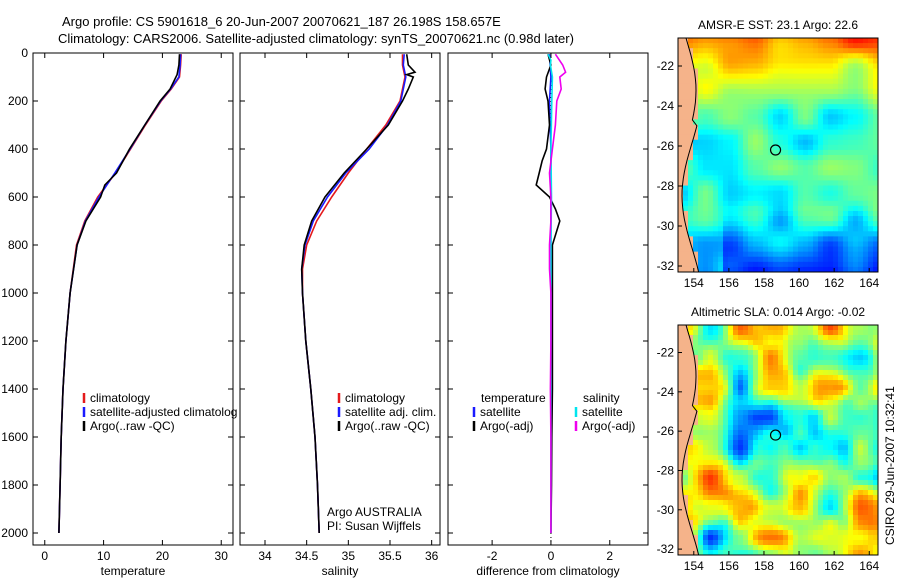 This screenshot has width=900, height=580. What do you see at coordinates (432, 556) in the screenshot?
I see `x-tick-label: 36` at bounding box center [432, 556].